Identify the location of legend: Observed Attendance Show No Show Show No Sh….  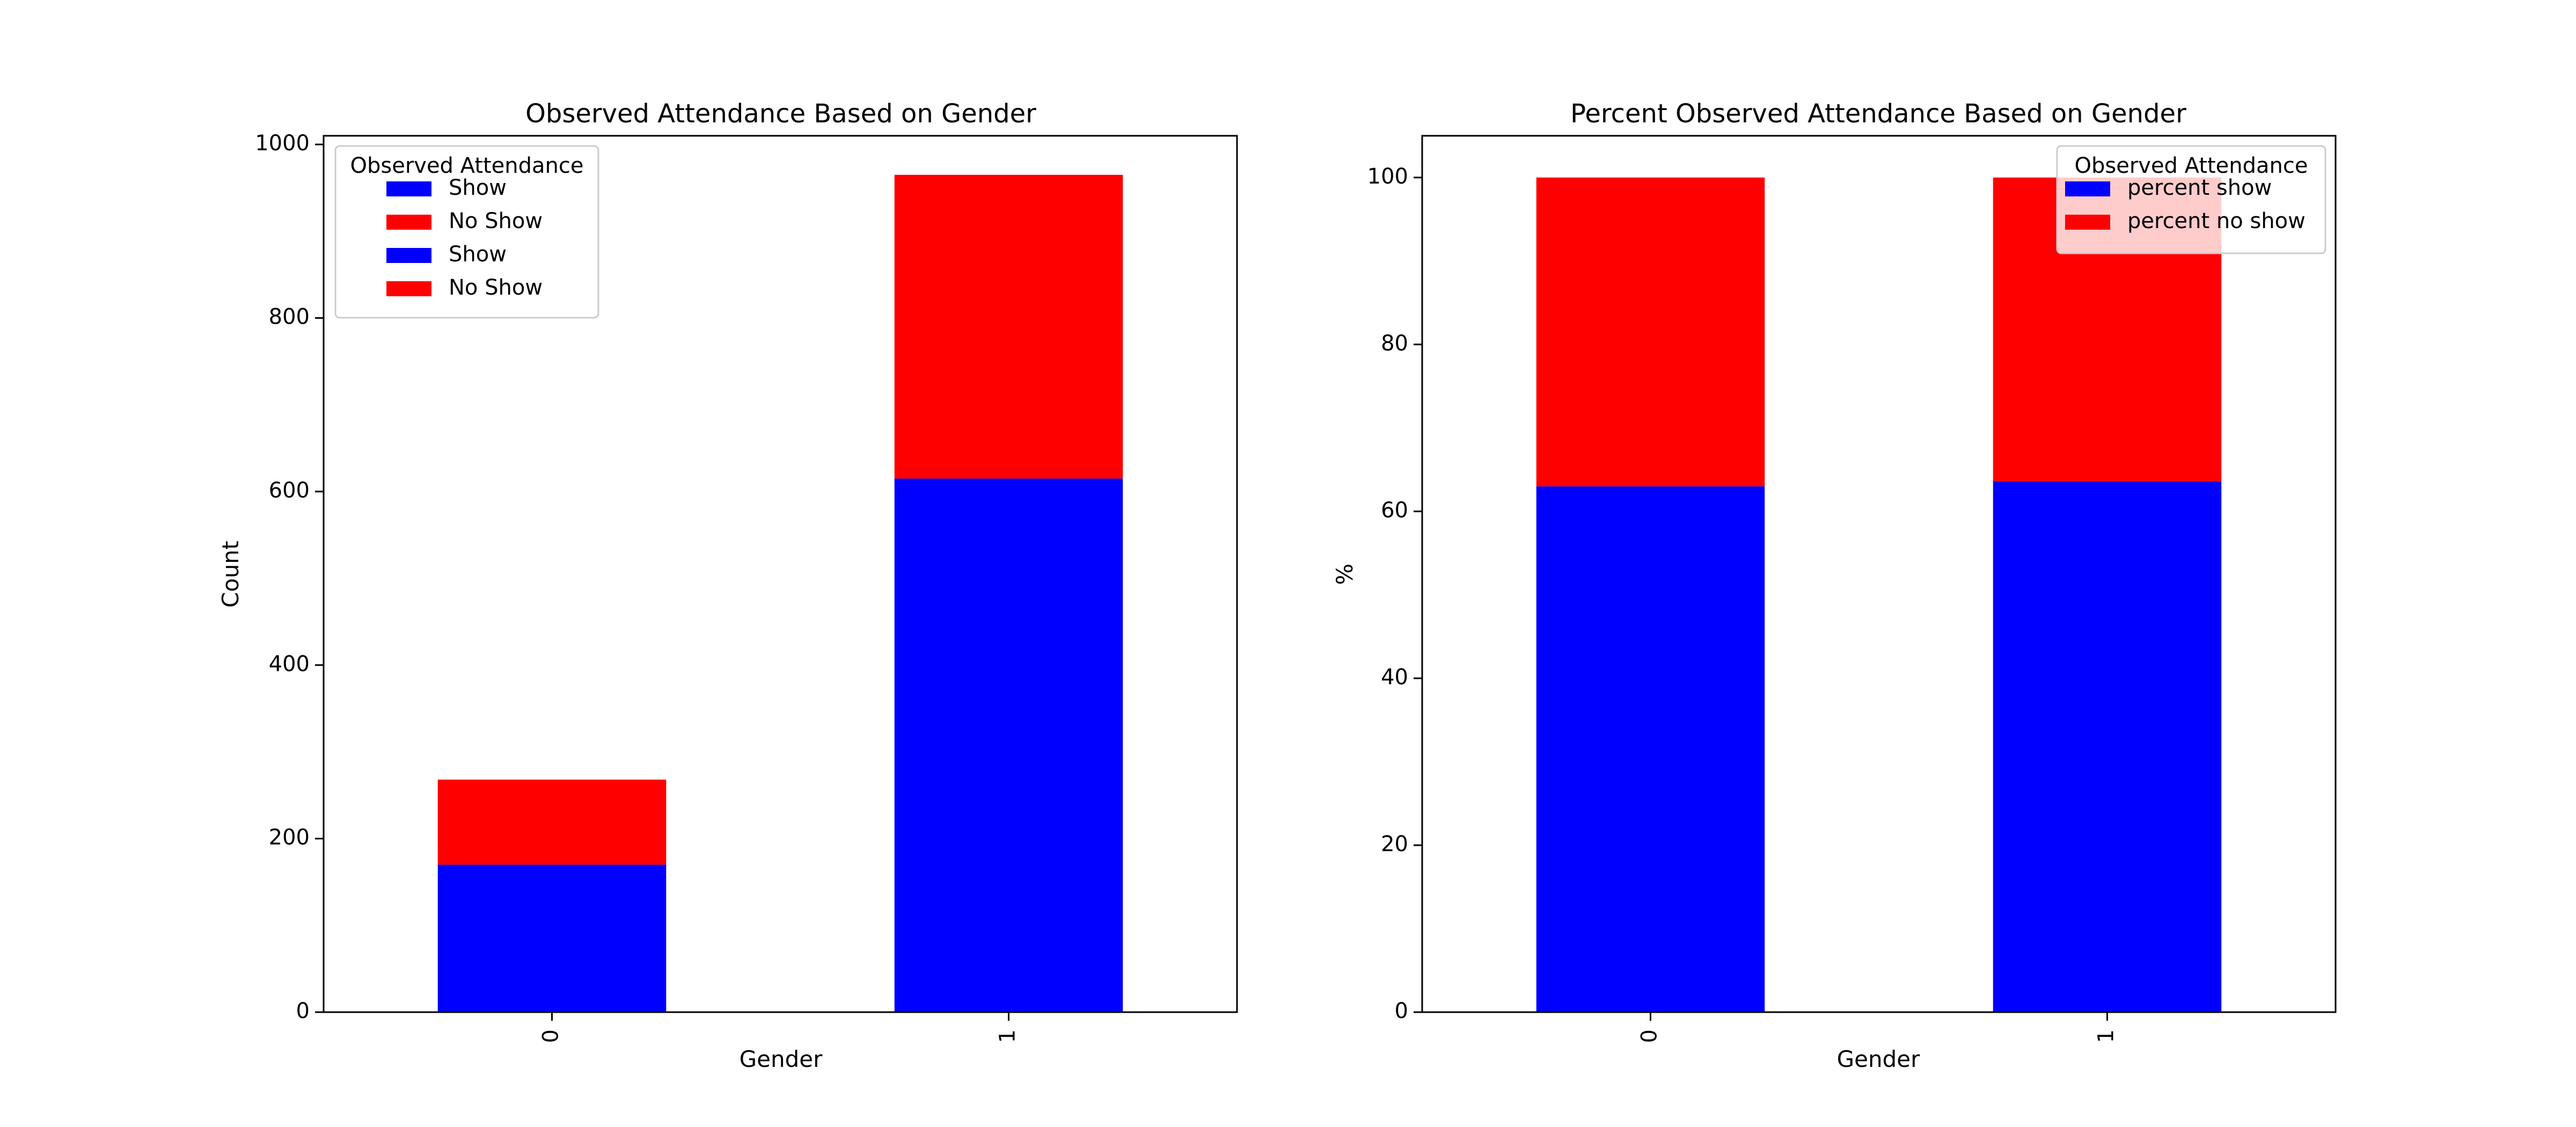
(466, 232).